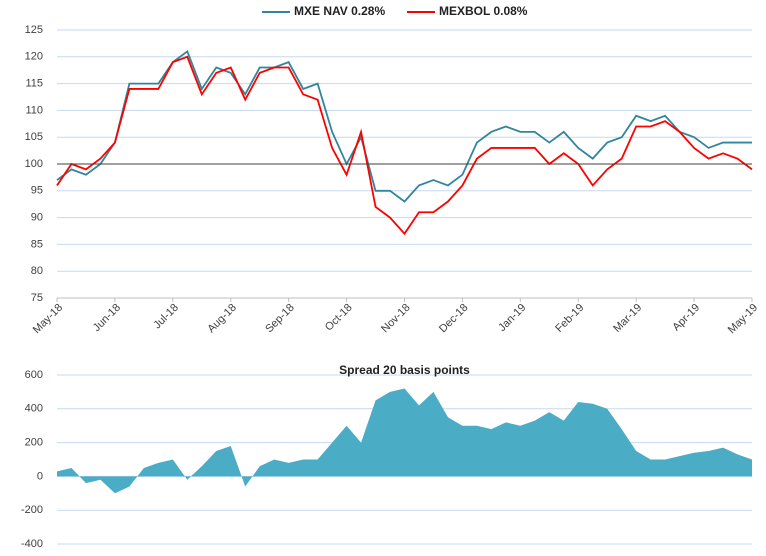 Image resolution: width=766 pixels, height=556 pixels. I want to click on y-tick-label: -400, so click(32, 544).